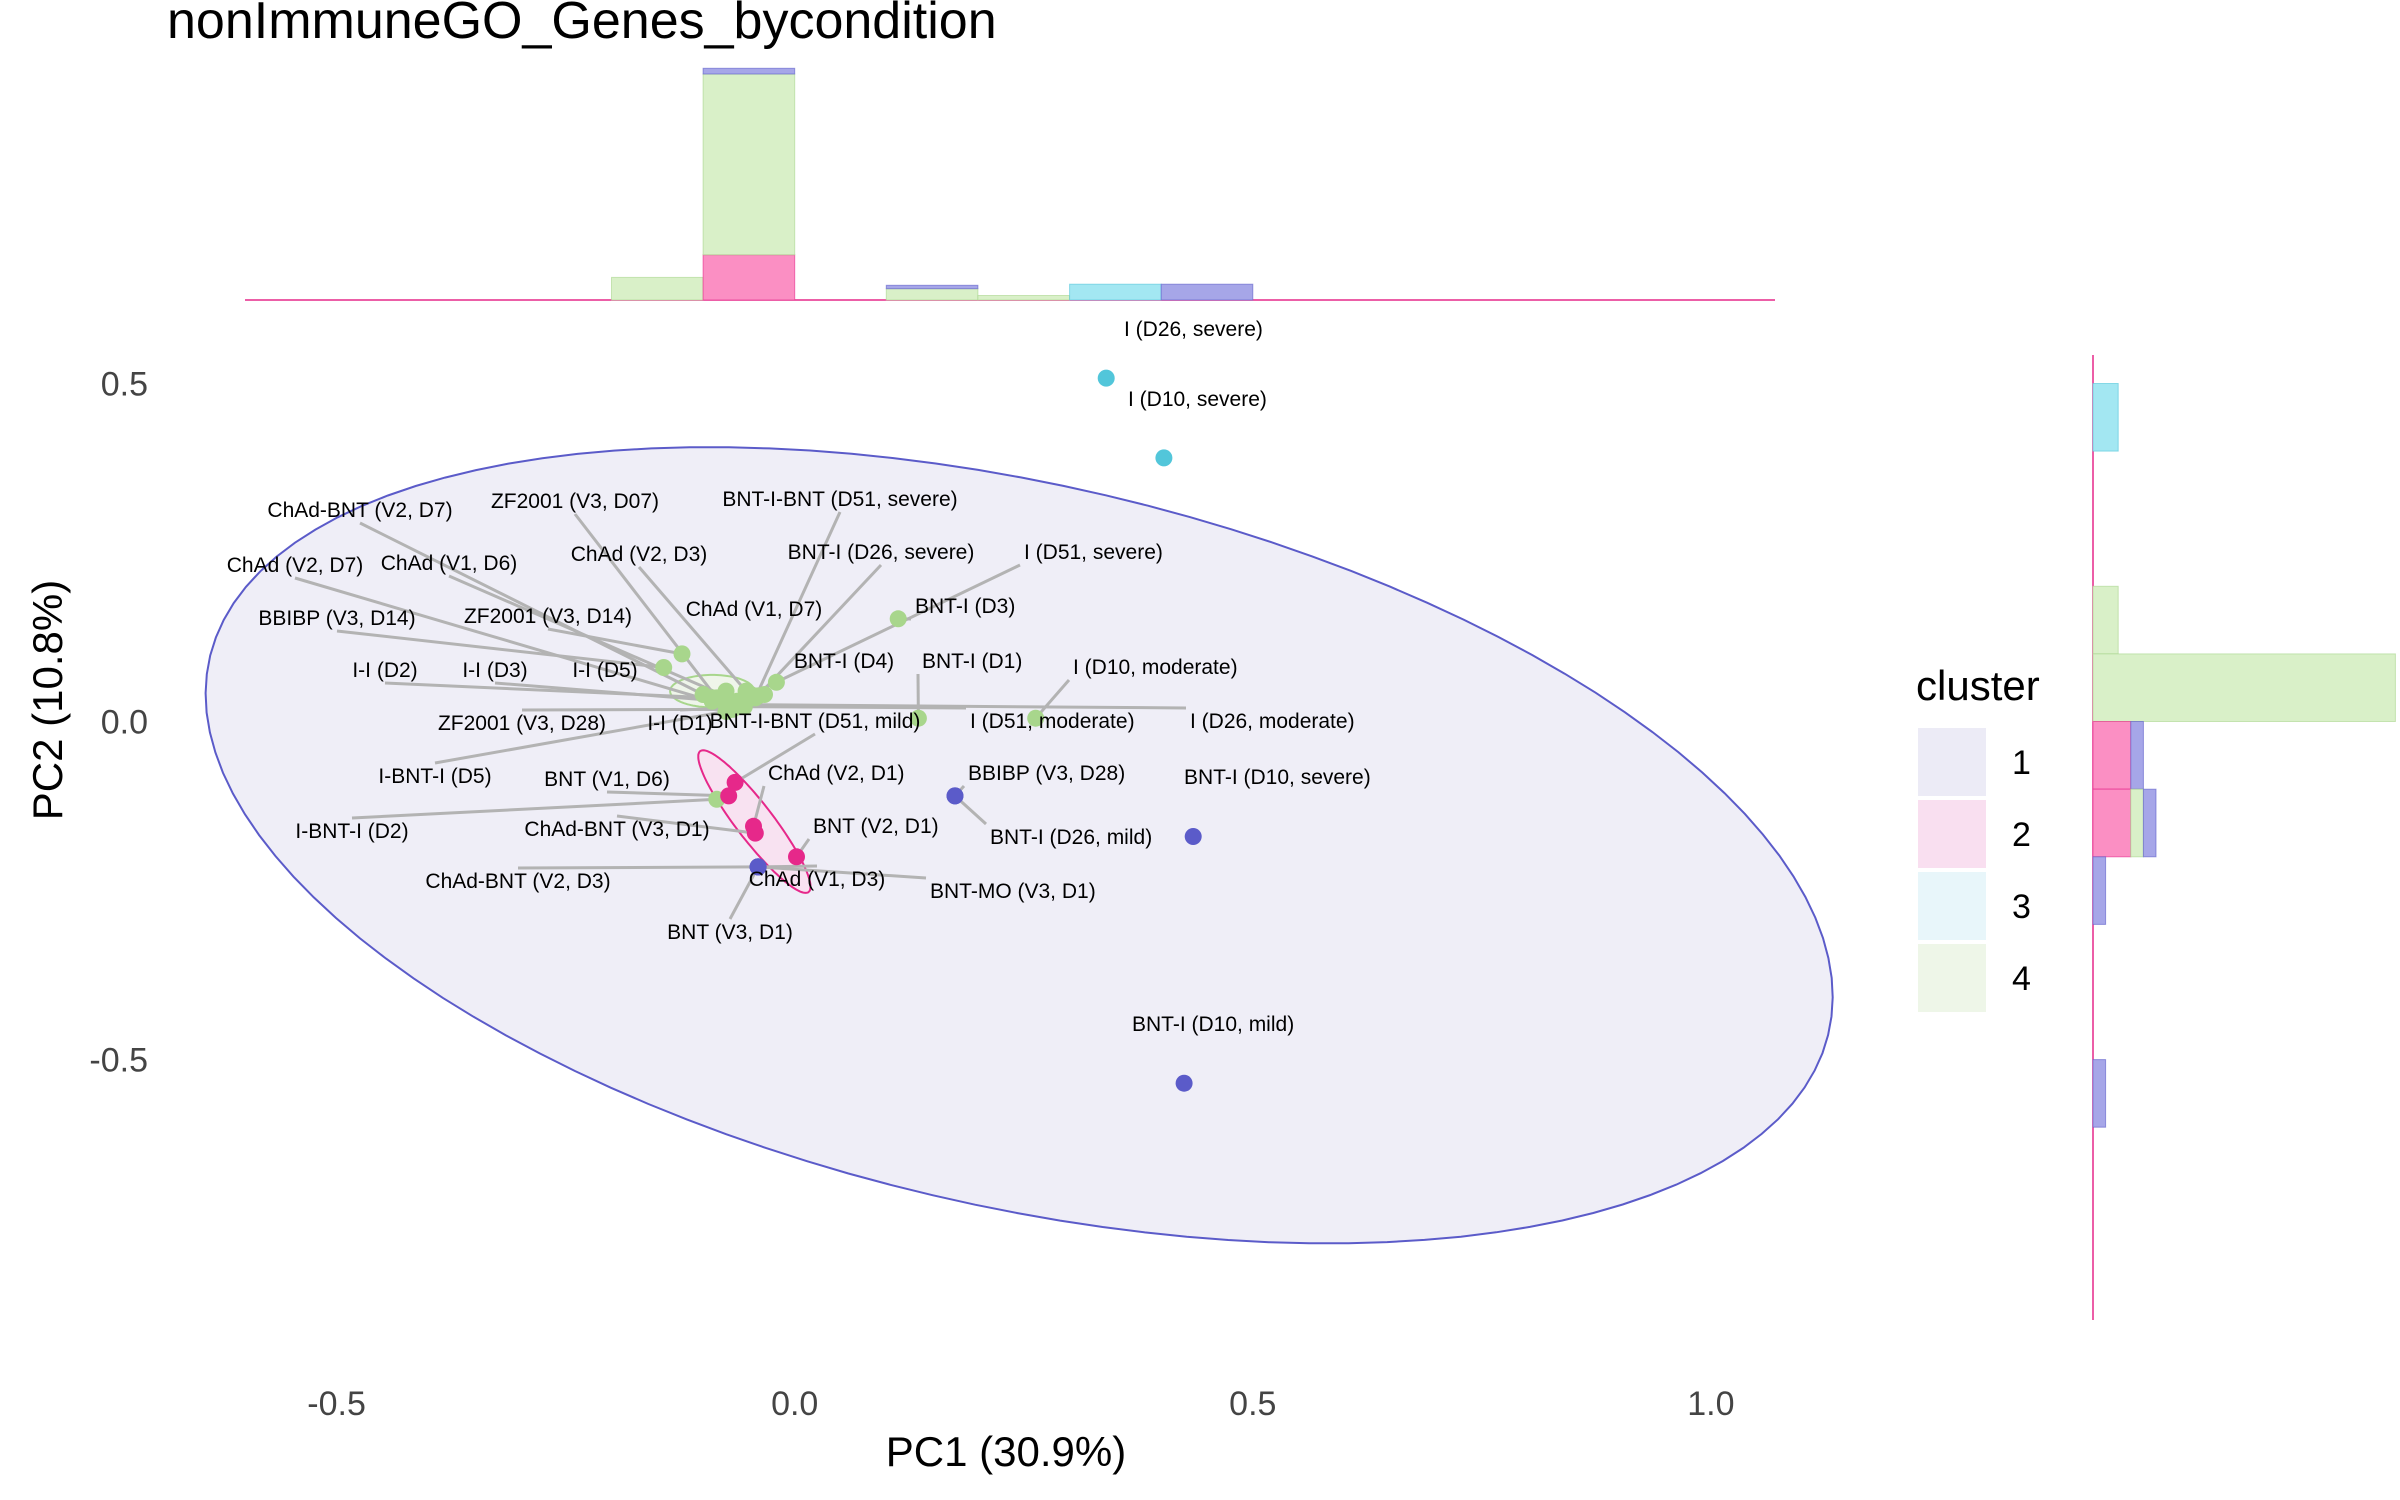 This screenshot has width=2400, height=1500. What do you see at coordinates (972, 661) in the screenshot?
I see `point-label: BNT-I (D1)` at bounding box center [972, 661].